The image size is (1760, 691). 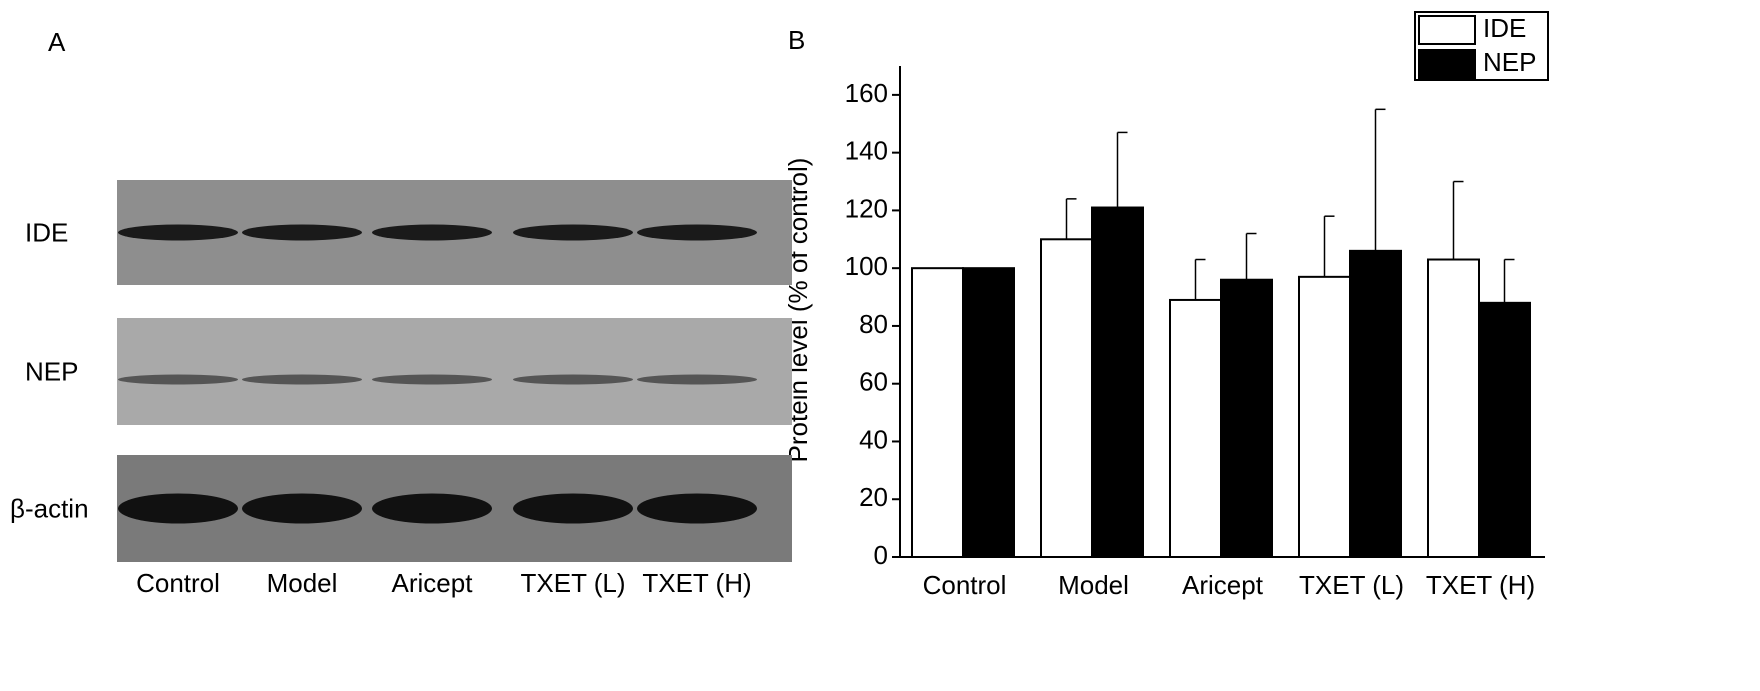 What do you see at coordinates (873, 382) in the screenshot?
I see `y-tick-label: 60` at bounding box center [873, 382].